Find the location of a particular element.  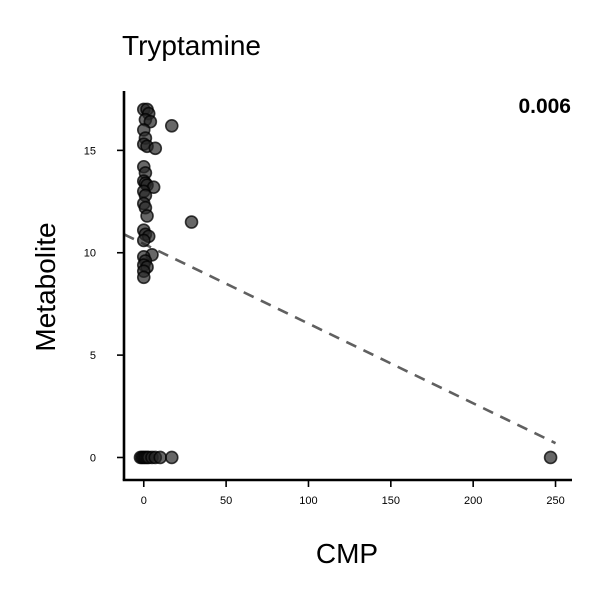

x-tick-label: 150 is located at coordinates (391, 501).